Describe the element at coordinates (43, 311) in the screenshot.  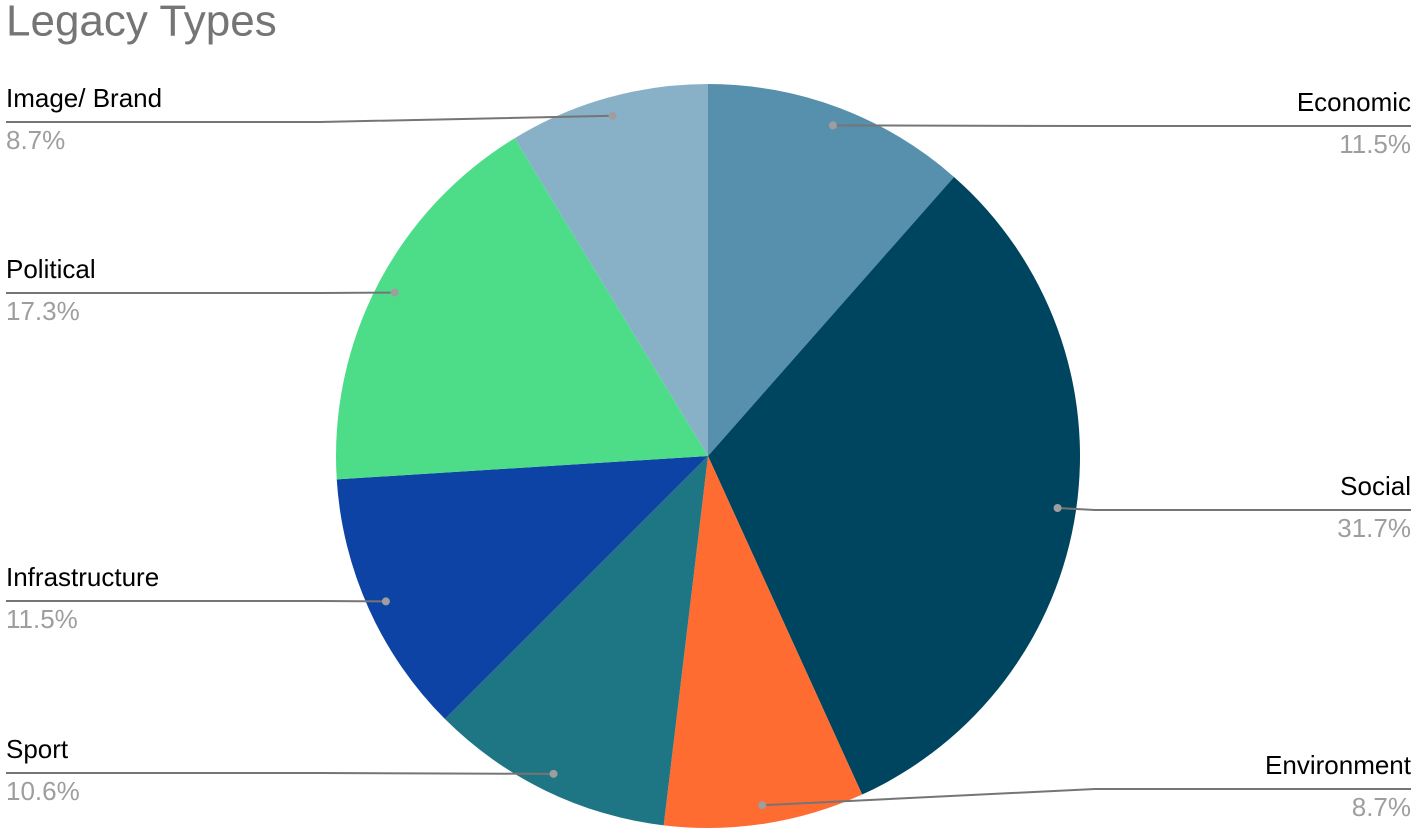
I see `value-label: 17.3%` at that location.